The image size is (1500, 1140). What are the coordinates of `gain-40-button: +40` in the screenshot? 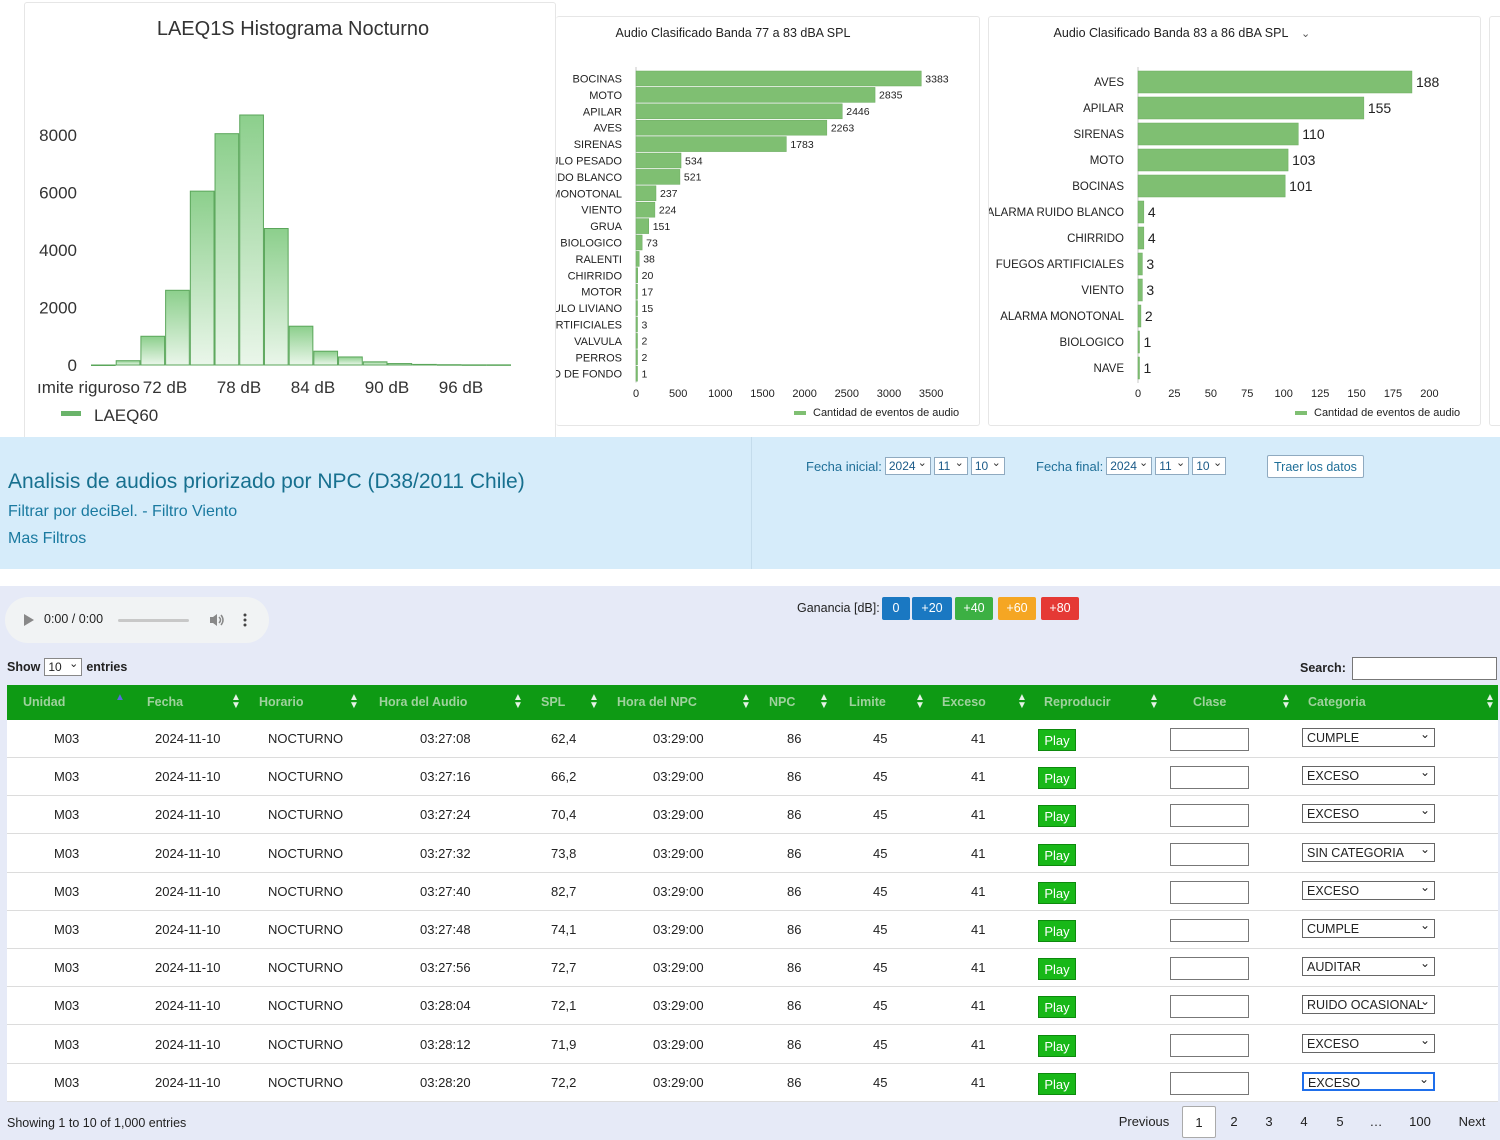 It's located at (974, 608).